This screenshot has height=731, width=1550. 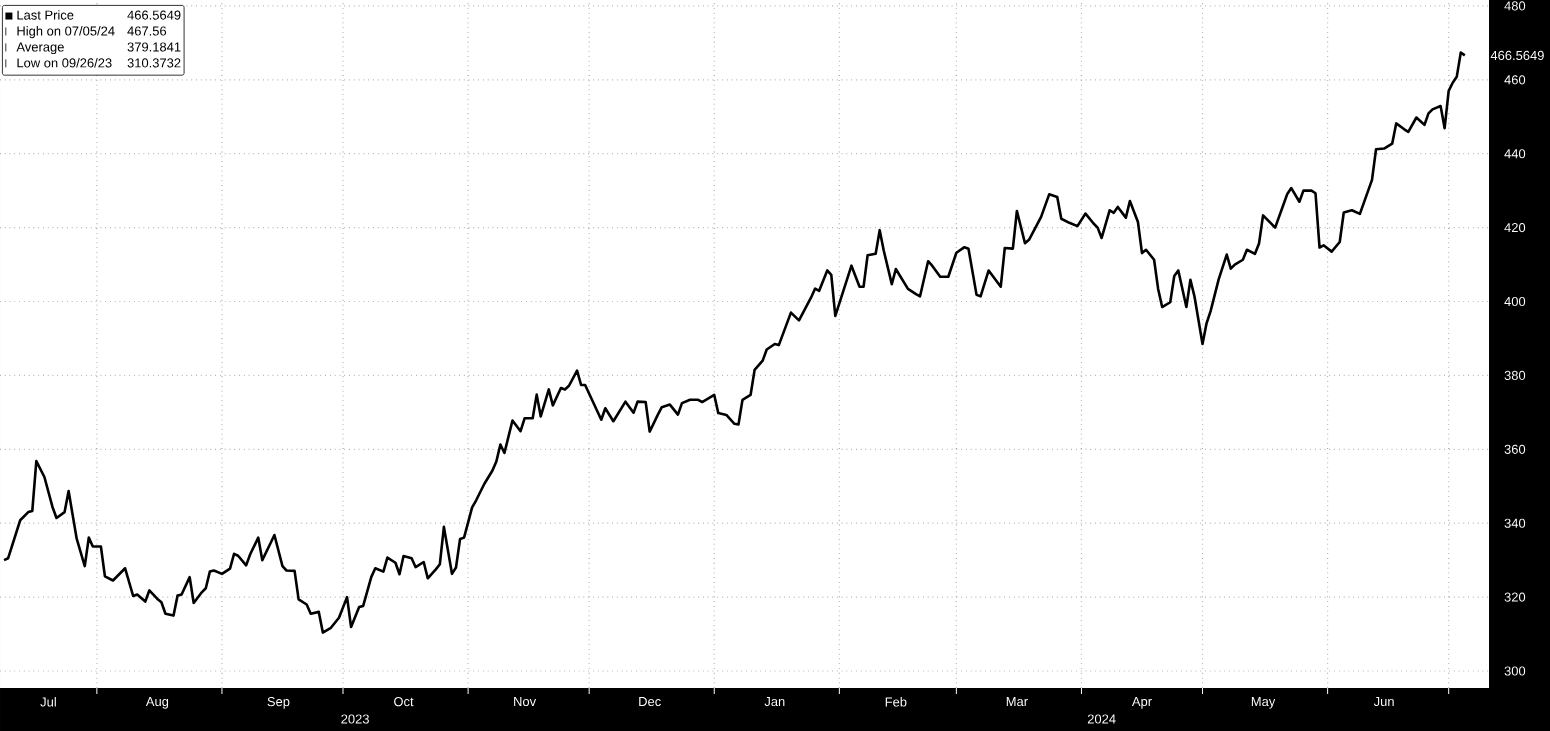 What do you see at coordinates (1017, 702) in the screenshot?
I see `x-tick-label: Mar` at bounding box center [1017, 702].